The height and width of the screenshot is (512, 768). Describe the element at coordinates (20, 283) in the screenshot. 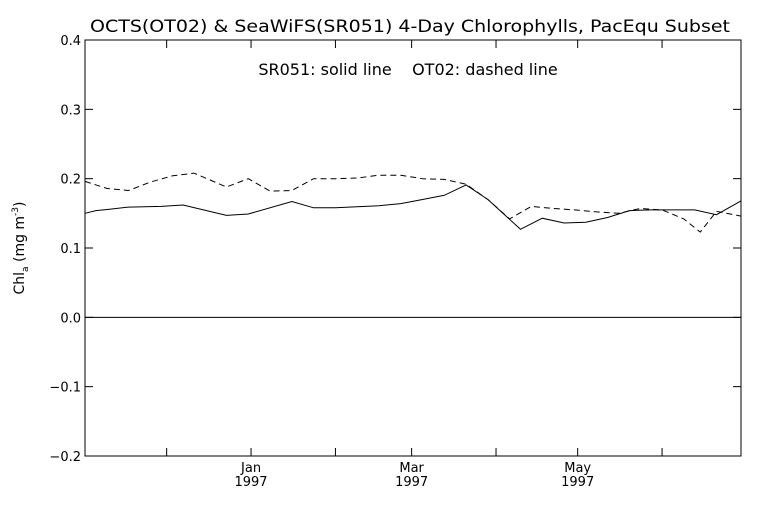

I see `y-axis-label-main: Chl` at that location.